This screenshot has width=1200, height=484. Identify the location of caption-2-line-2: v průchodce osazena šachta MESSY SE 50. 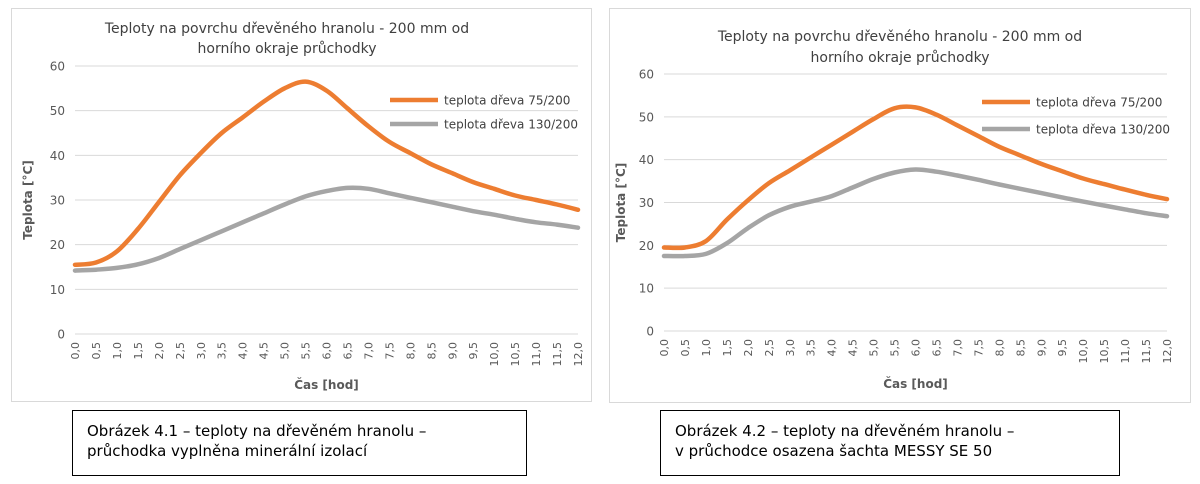
(834, 451).